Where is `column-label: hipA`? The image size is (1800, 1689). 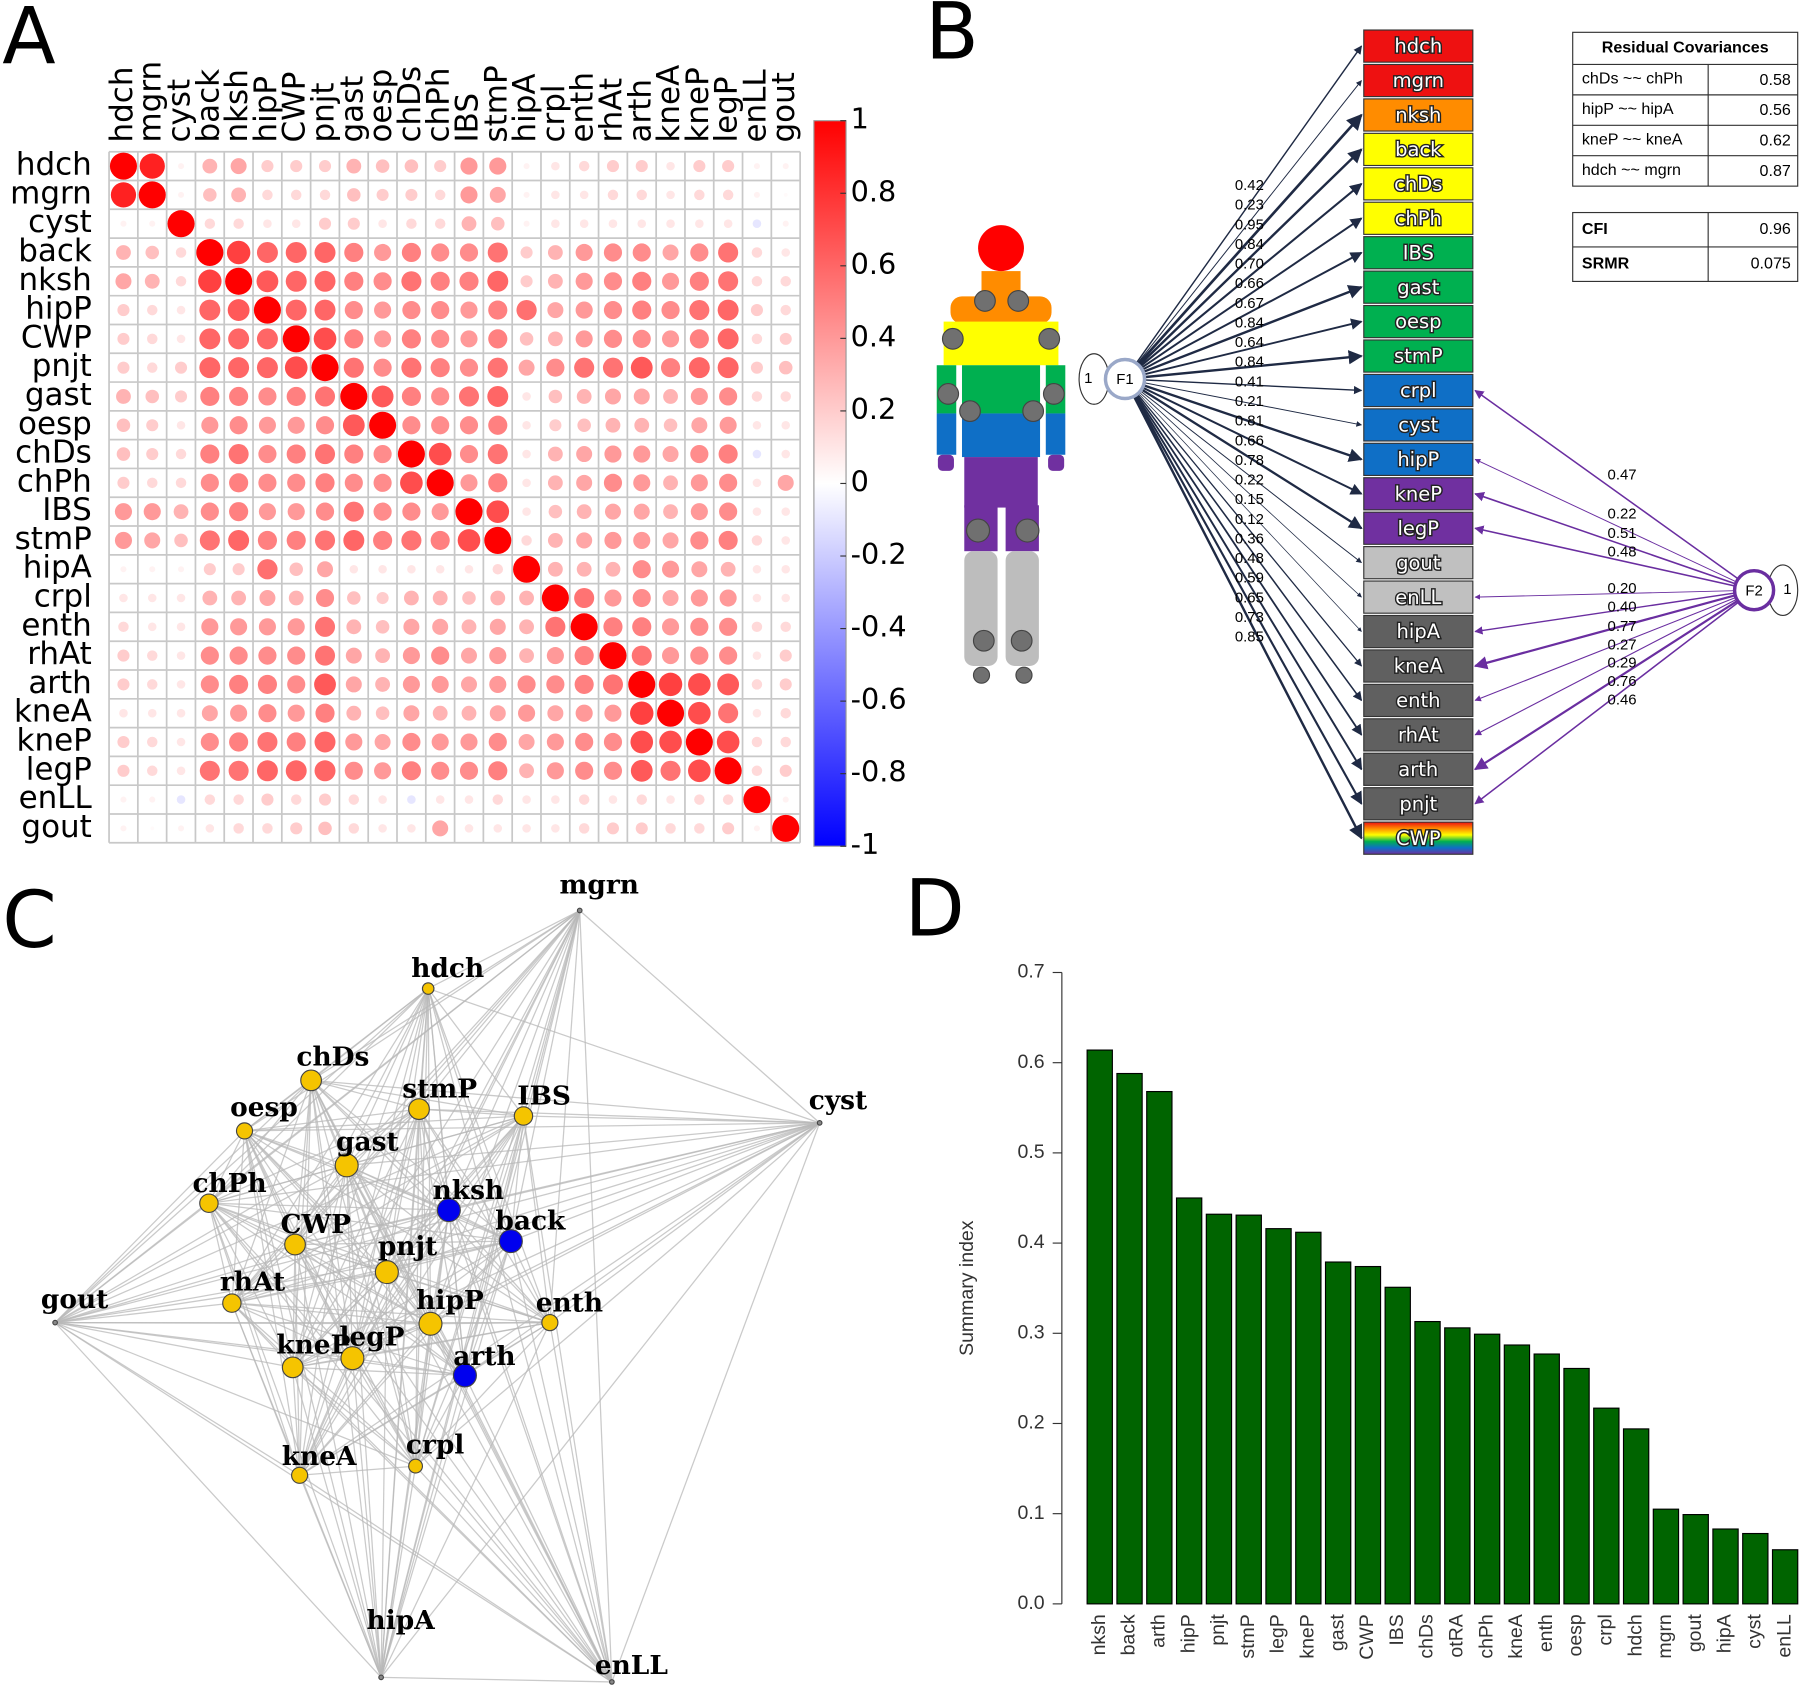
column-label: hipA is located at coordinates (525, 107).